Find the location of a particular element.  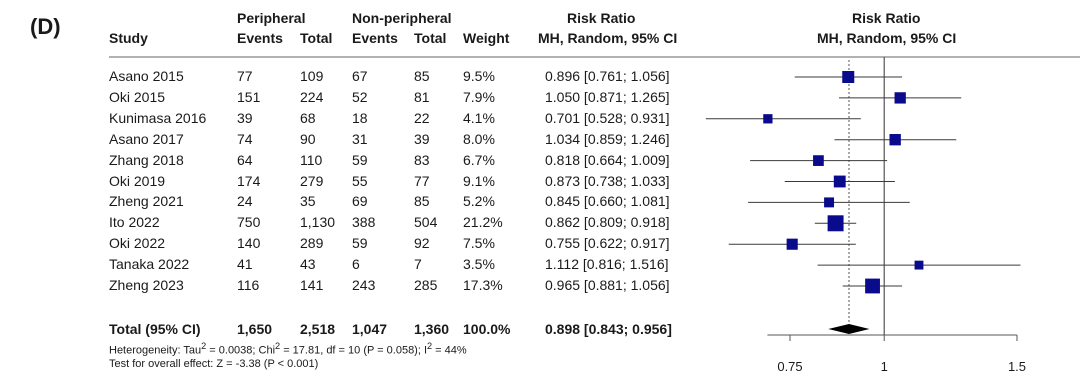

header-rr-method: MH, Random, 95% CI is located at coordinates (608, 38).